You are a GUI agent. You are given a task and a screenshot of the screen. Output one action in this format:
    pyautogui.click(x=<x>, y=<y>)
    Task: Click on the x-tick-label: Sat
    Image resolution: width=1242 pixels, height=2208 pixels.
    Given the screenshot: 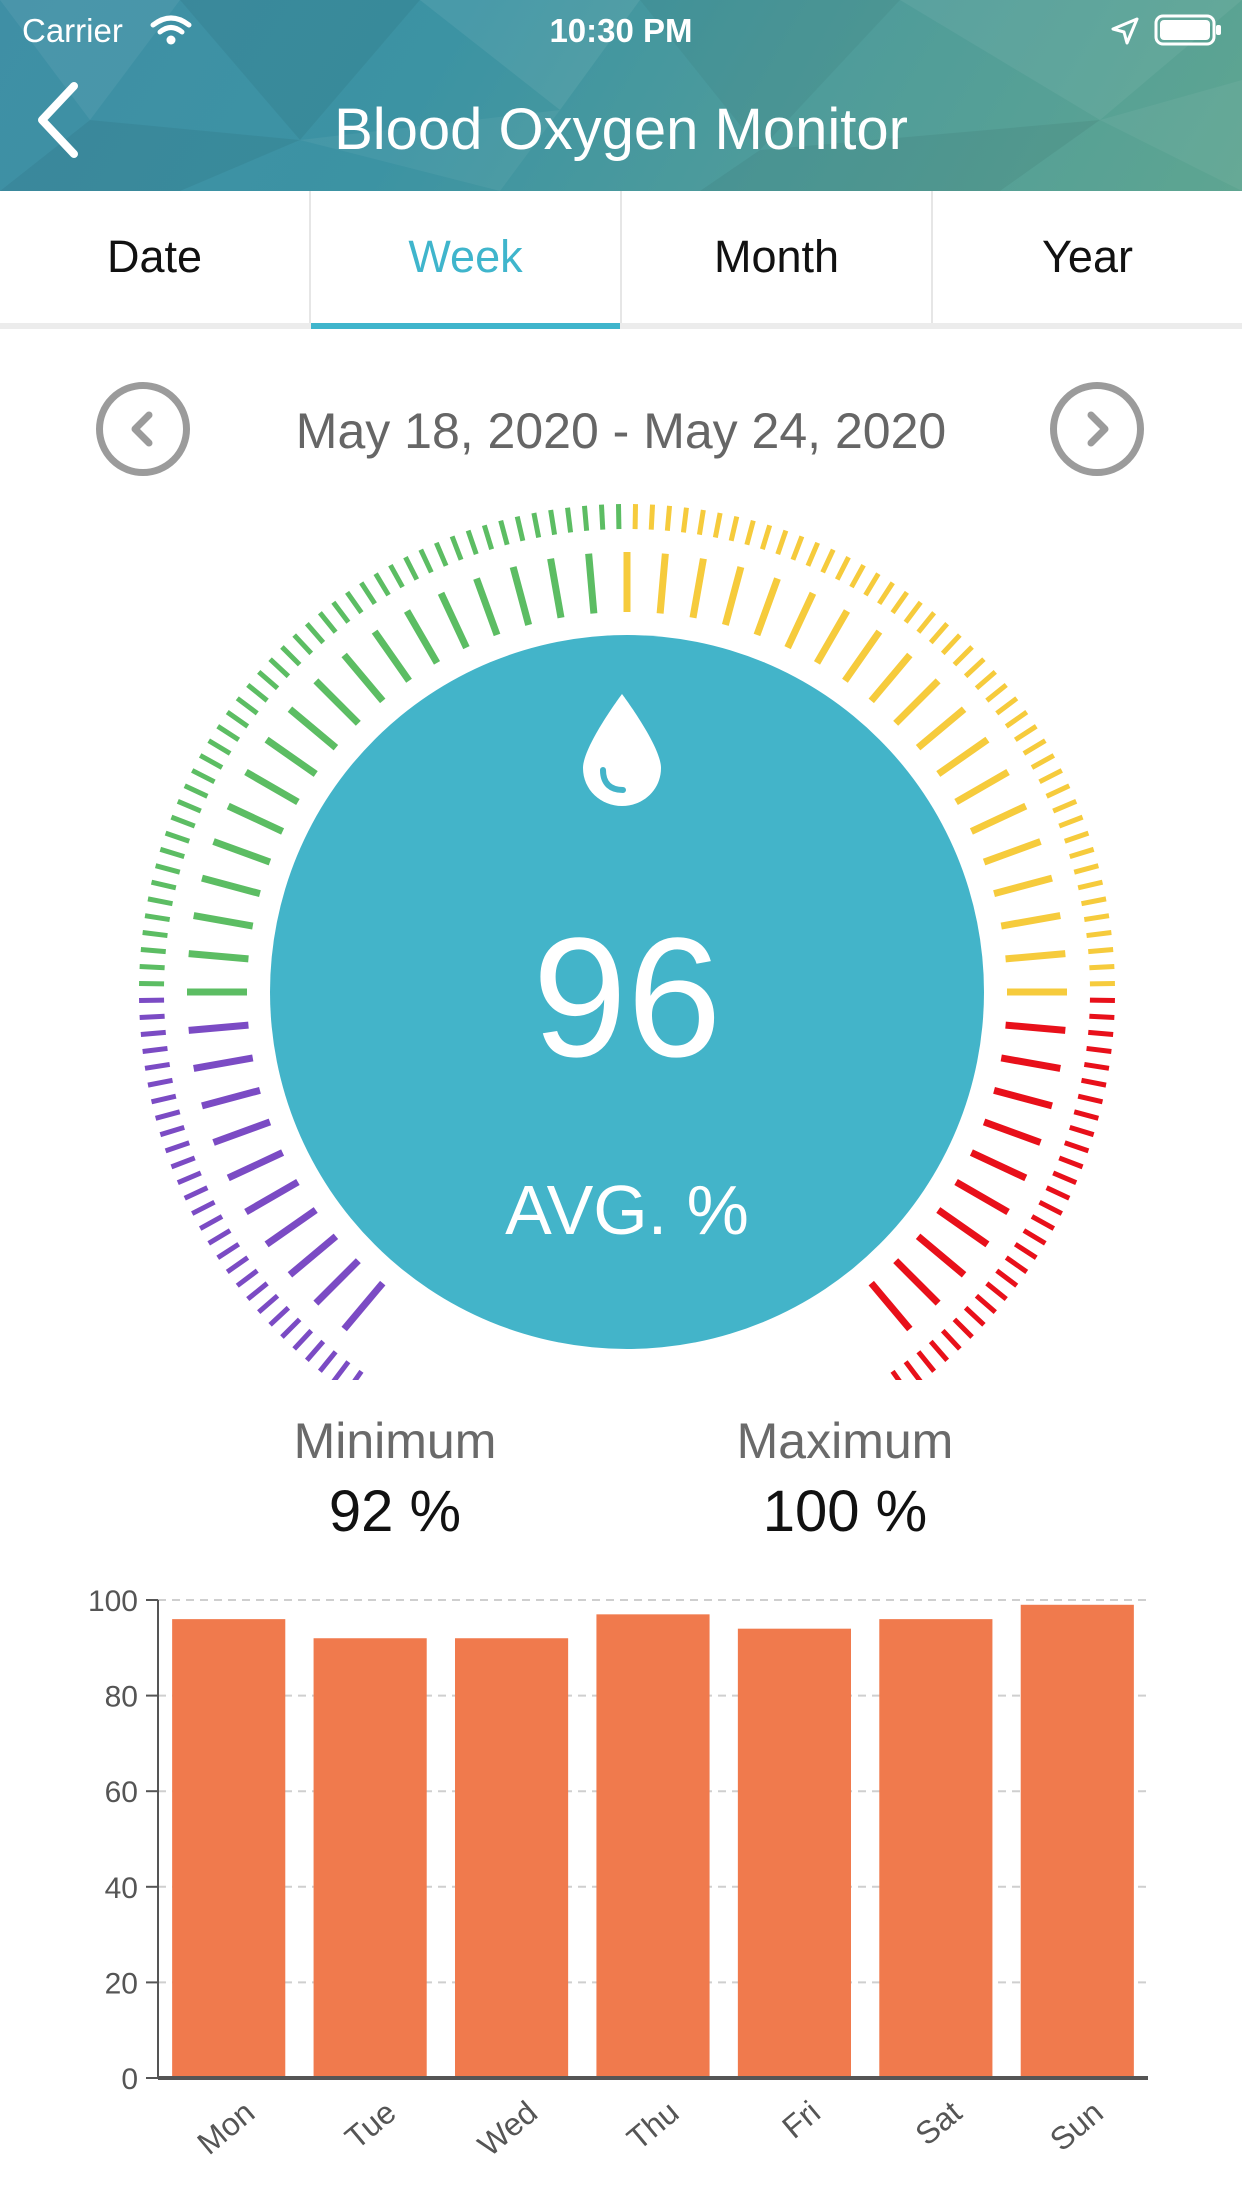 What is the action you would take?
    pyautogui.click(x=938, y=2123)
    